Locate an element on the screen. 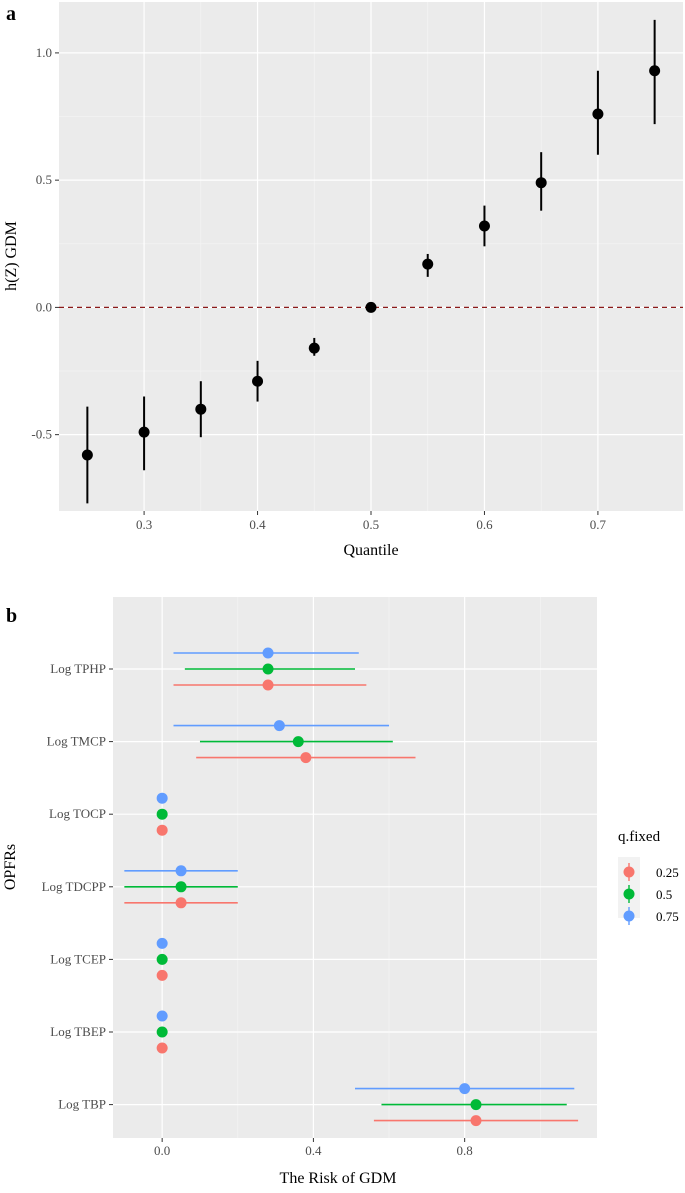  panel-a-x-tick-label: 0.4 is located at coordinates (257, 524).